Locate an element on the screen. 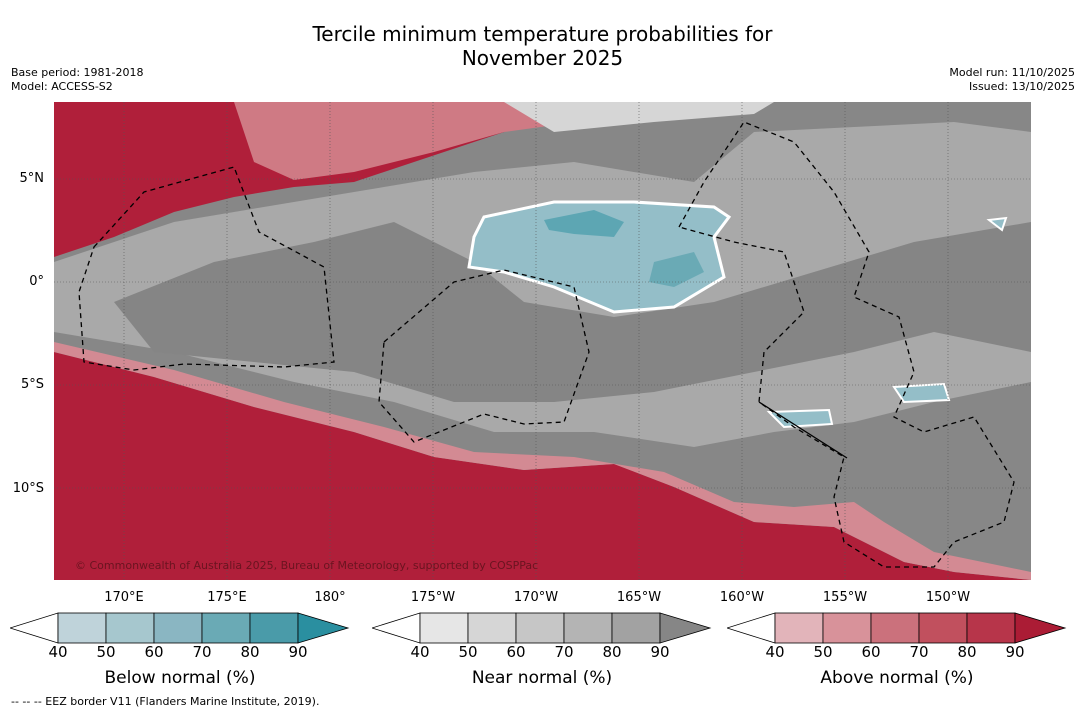 This screenshot has width=1085, height=713. lon-label: 150°W is located at coordinates (948, 597).